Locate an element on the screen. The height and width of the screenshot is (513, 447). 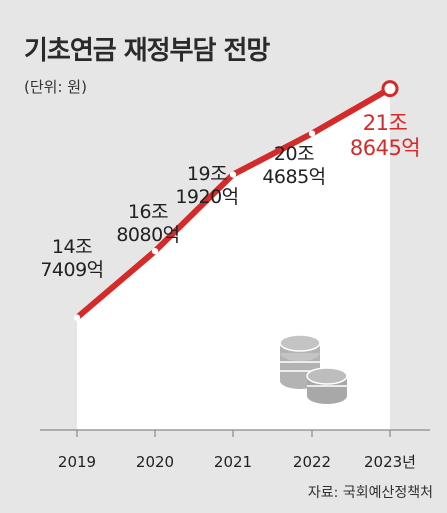
data-label-trillion: 21조 is located at coordinates (385, 123).